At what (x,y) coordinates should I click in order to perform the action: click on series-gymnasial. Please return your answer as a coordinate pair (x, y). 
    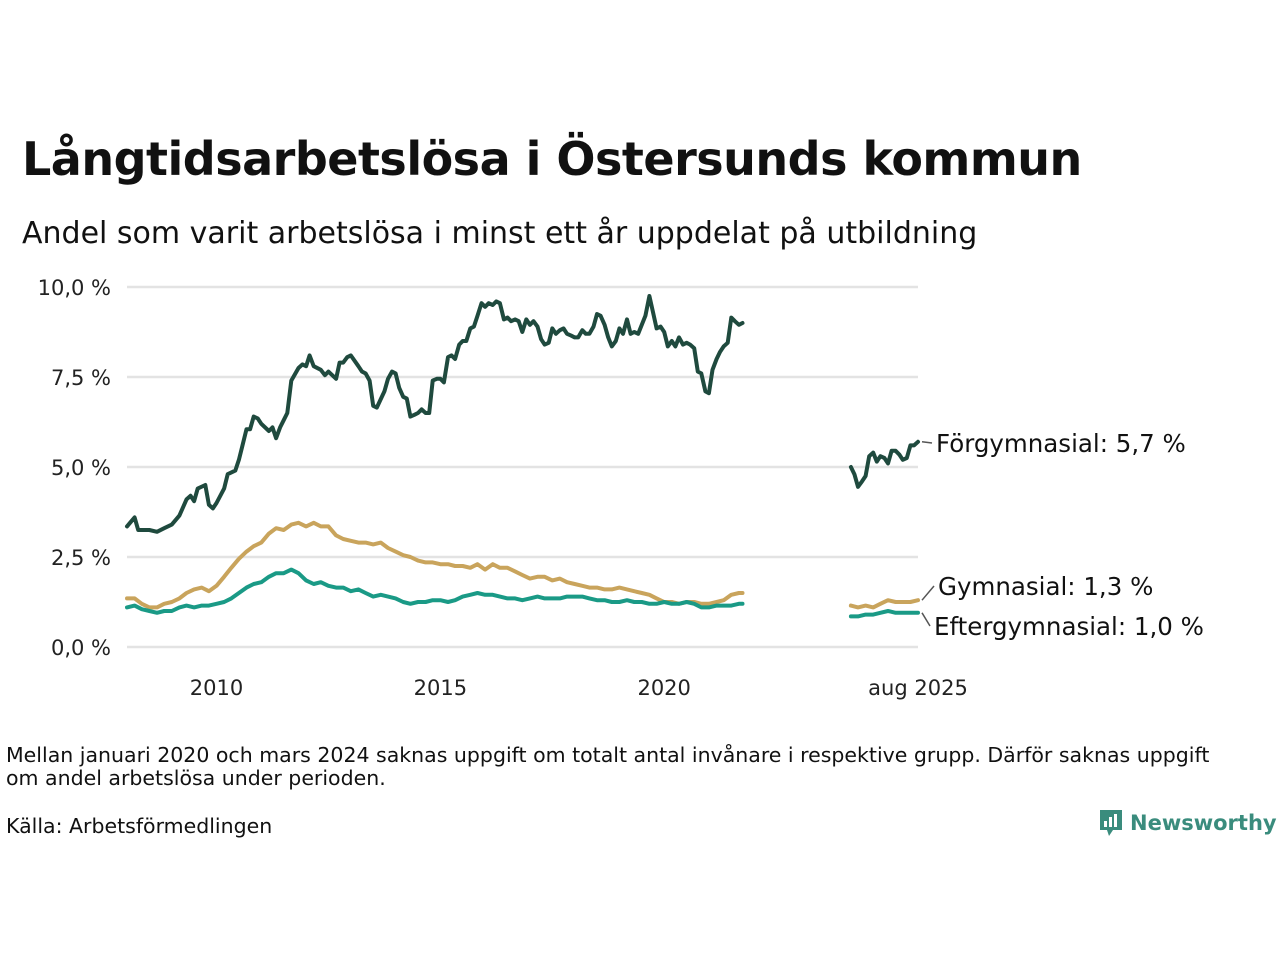
    Looking at the image, I should click on (522, 565).